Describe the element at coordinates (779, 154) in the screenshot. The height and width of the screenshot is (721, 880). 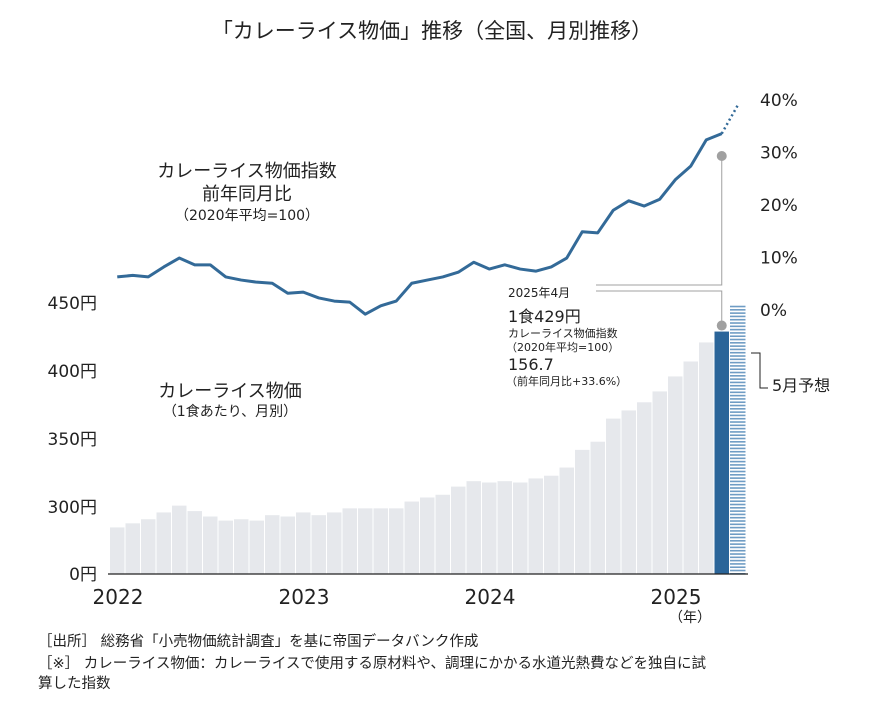
I see `right-axis-tick-label: 30%` at that location.